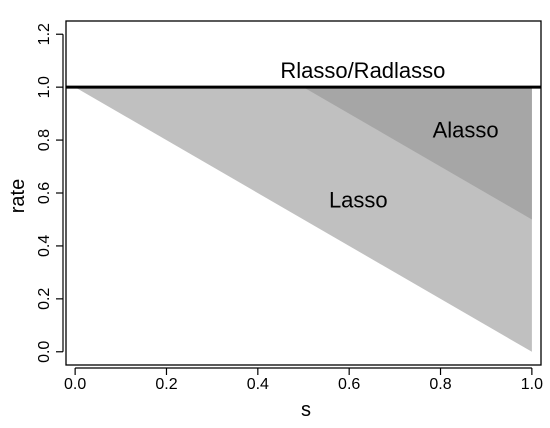 This screenshot has width=550, height=428. I want to click on y-tick-label: 0.0, so click(44, 352).